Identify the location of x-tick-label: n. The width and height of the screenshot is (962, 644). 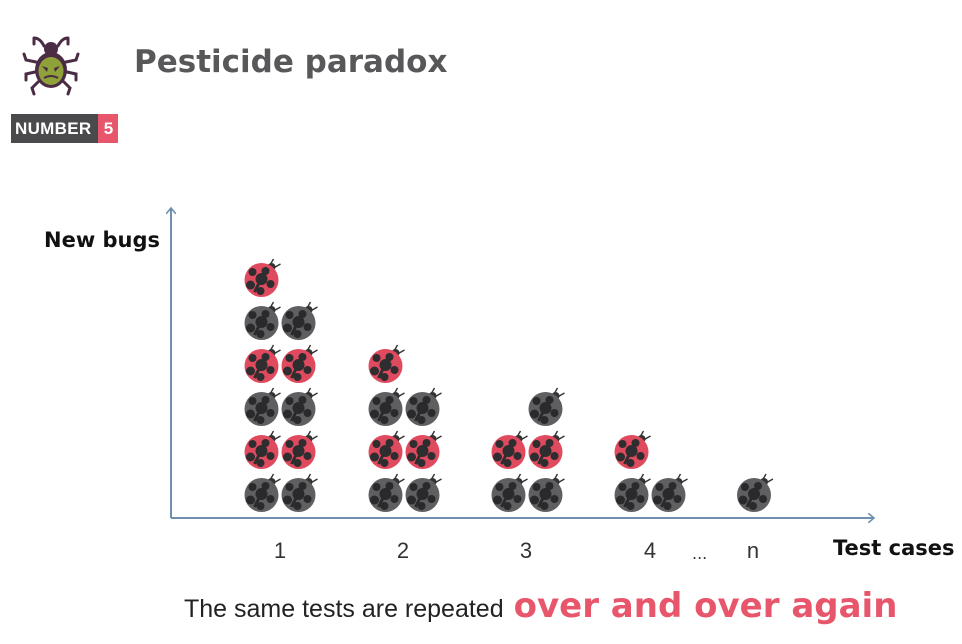
(753, 550).